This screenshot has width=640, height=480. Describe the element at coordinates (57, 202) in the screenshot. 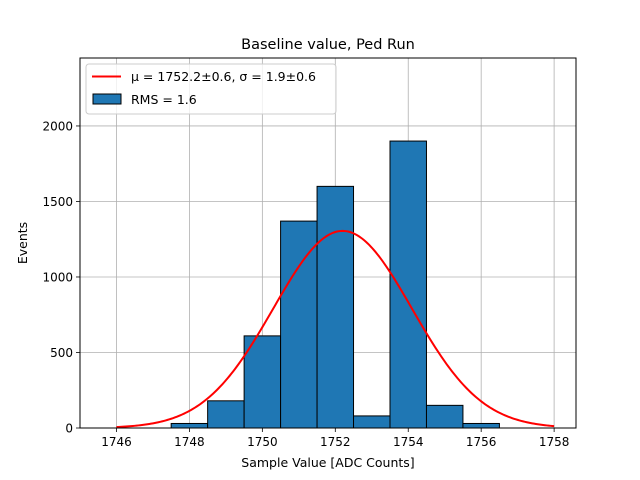

I see `y-tick-label: 1500` at that location.